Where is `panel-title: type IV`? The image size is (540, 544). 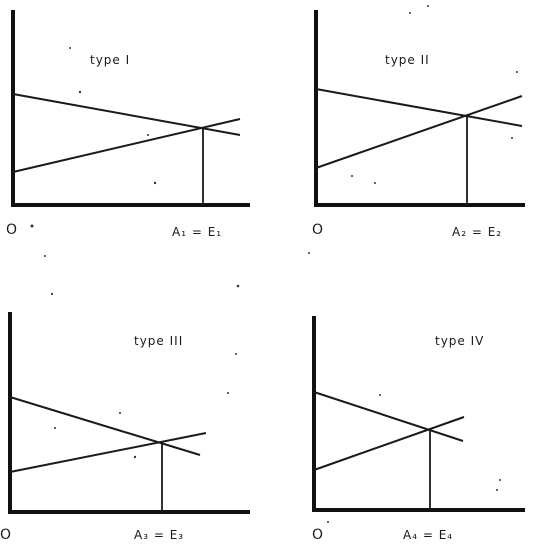 panel-title: type IV is located at coordinates (459, 341).